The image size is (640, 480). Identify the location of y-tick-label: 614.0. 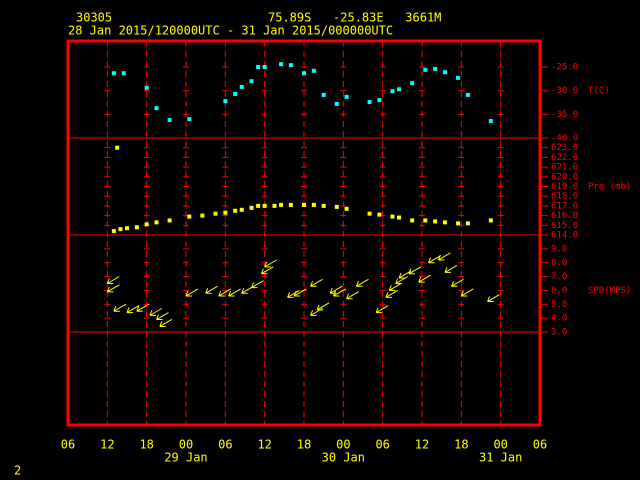
(564, 236).